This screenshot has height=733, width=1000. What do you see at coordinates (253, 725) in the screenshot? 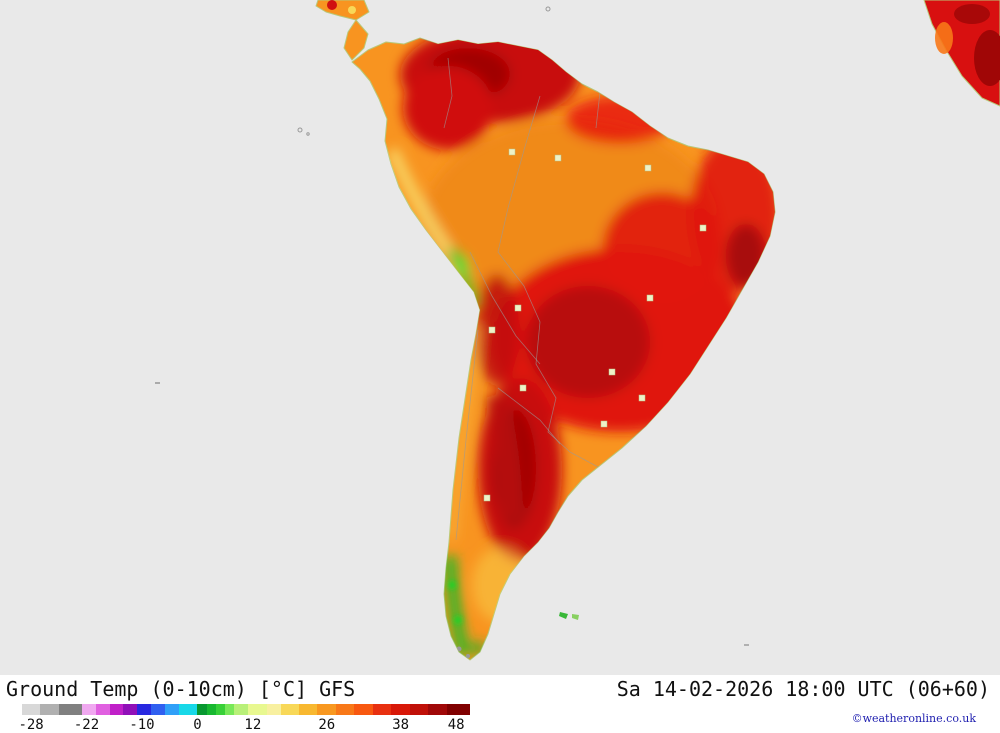
I see `scale-label: 12` at bounding box center [253, 725].